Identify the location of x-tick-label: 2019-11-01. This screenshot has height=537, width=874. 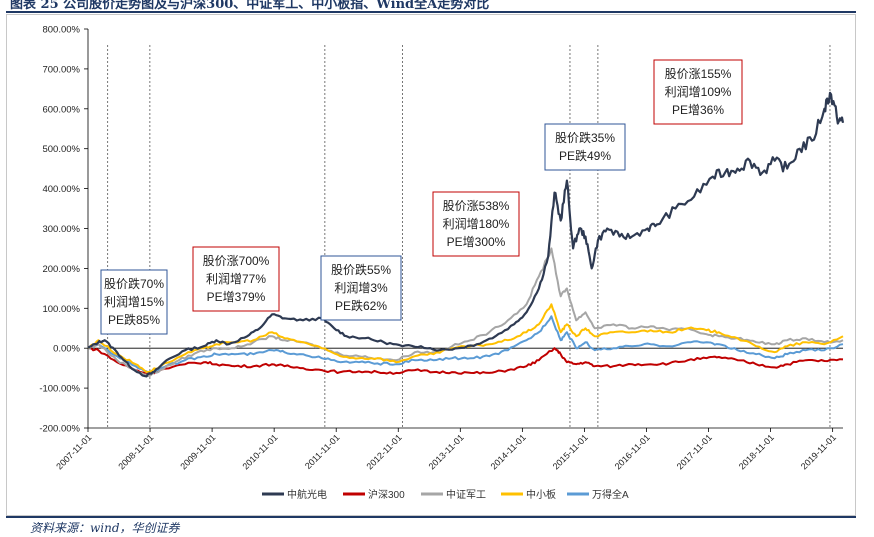
(818, 451).